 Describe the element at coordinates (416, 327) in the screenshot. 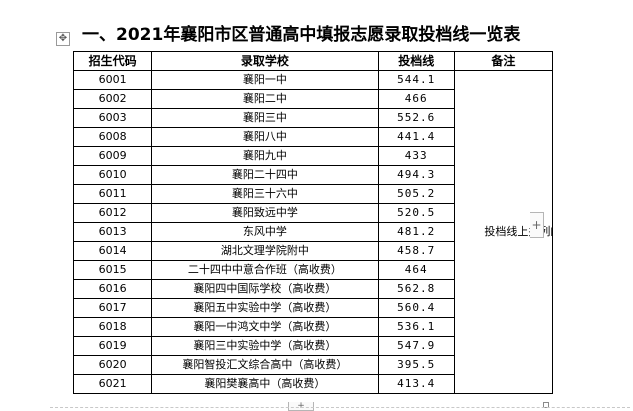

I see `cell-score: 536.1` at that location.